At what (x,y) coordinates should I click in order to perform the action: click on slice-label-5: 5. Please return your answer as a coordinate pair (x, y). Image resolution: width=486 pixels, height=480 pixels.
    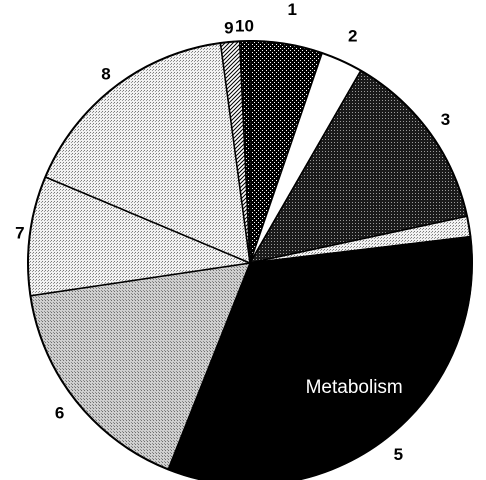
    Looking at the image, I should click on (398, 454).